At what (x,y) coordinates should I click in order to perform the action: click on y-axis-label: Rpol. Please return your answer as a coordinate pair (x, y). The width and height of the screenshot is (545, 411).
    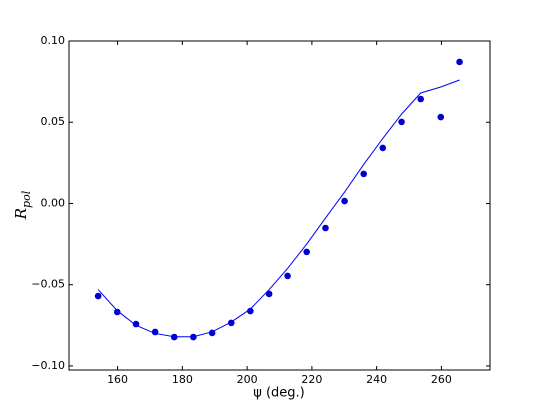
    Looking at the image, I should click on (22, 205).